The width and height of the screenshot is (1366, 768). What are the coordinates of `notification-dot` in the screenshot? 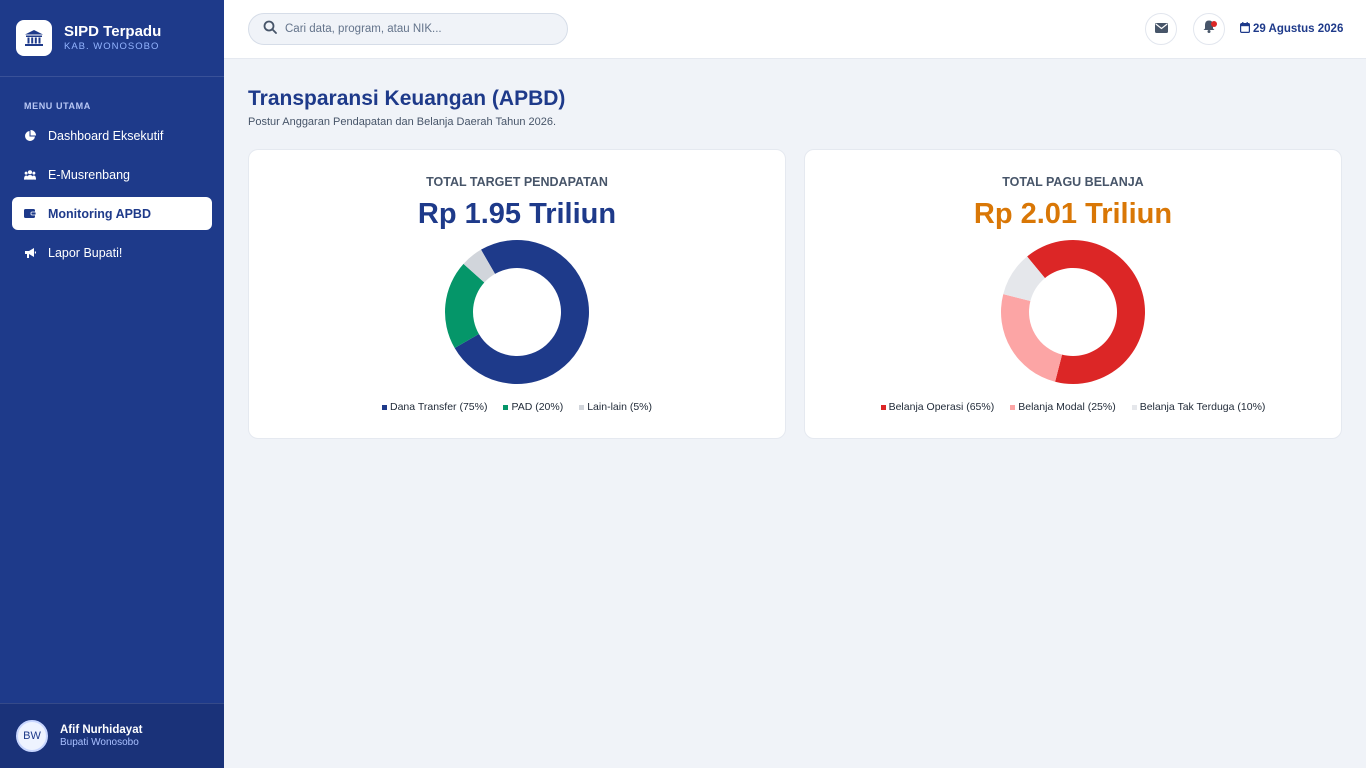 It's located at (1214, 24).